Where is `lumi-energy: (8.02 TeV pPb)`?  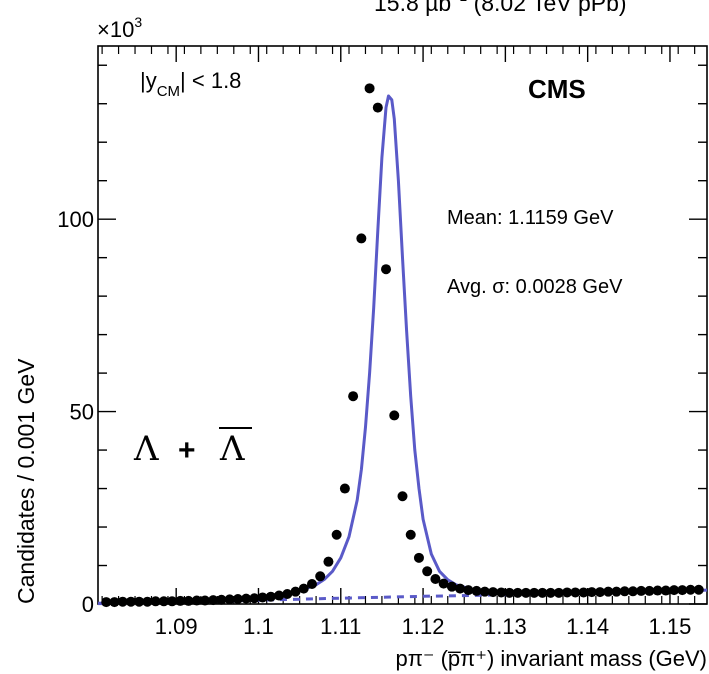
lumi-energy: (8.02 TeV pPb) is located at coordinates (550, 8).